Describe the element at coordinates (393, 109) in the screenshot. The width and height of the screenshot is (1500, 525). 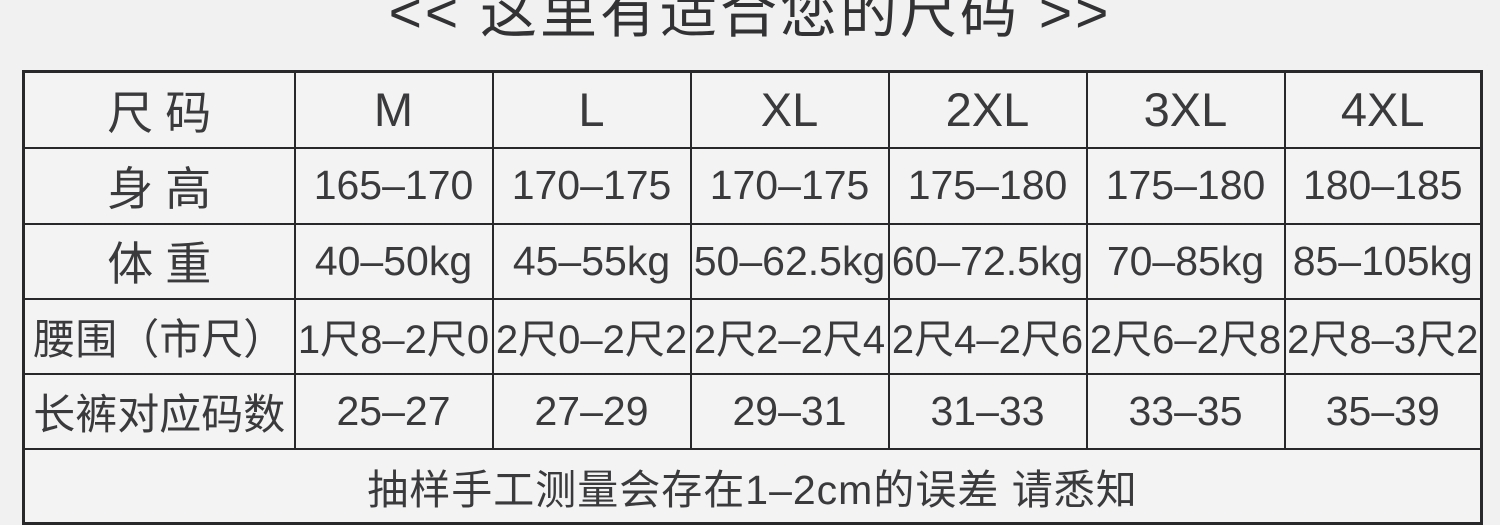
I see `size-header-m: M` at that location.